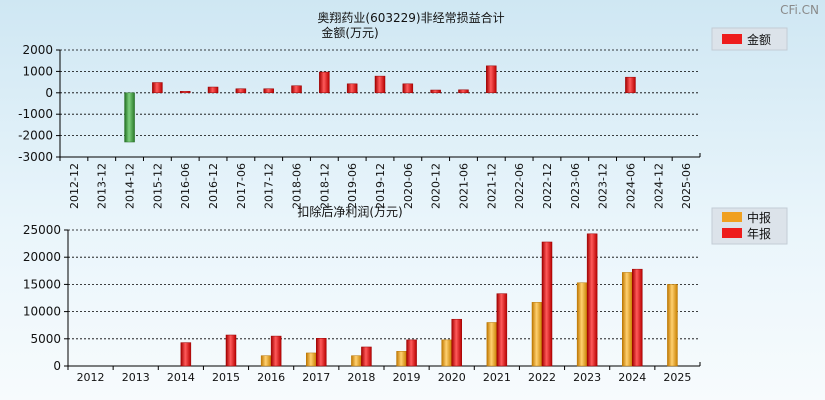 The image size is (825, 400). I want to click on chart2-title: 扣除后净利润(万元), so click(349, 211).